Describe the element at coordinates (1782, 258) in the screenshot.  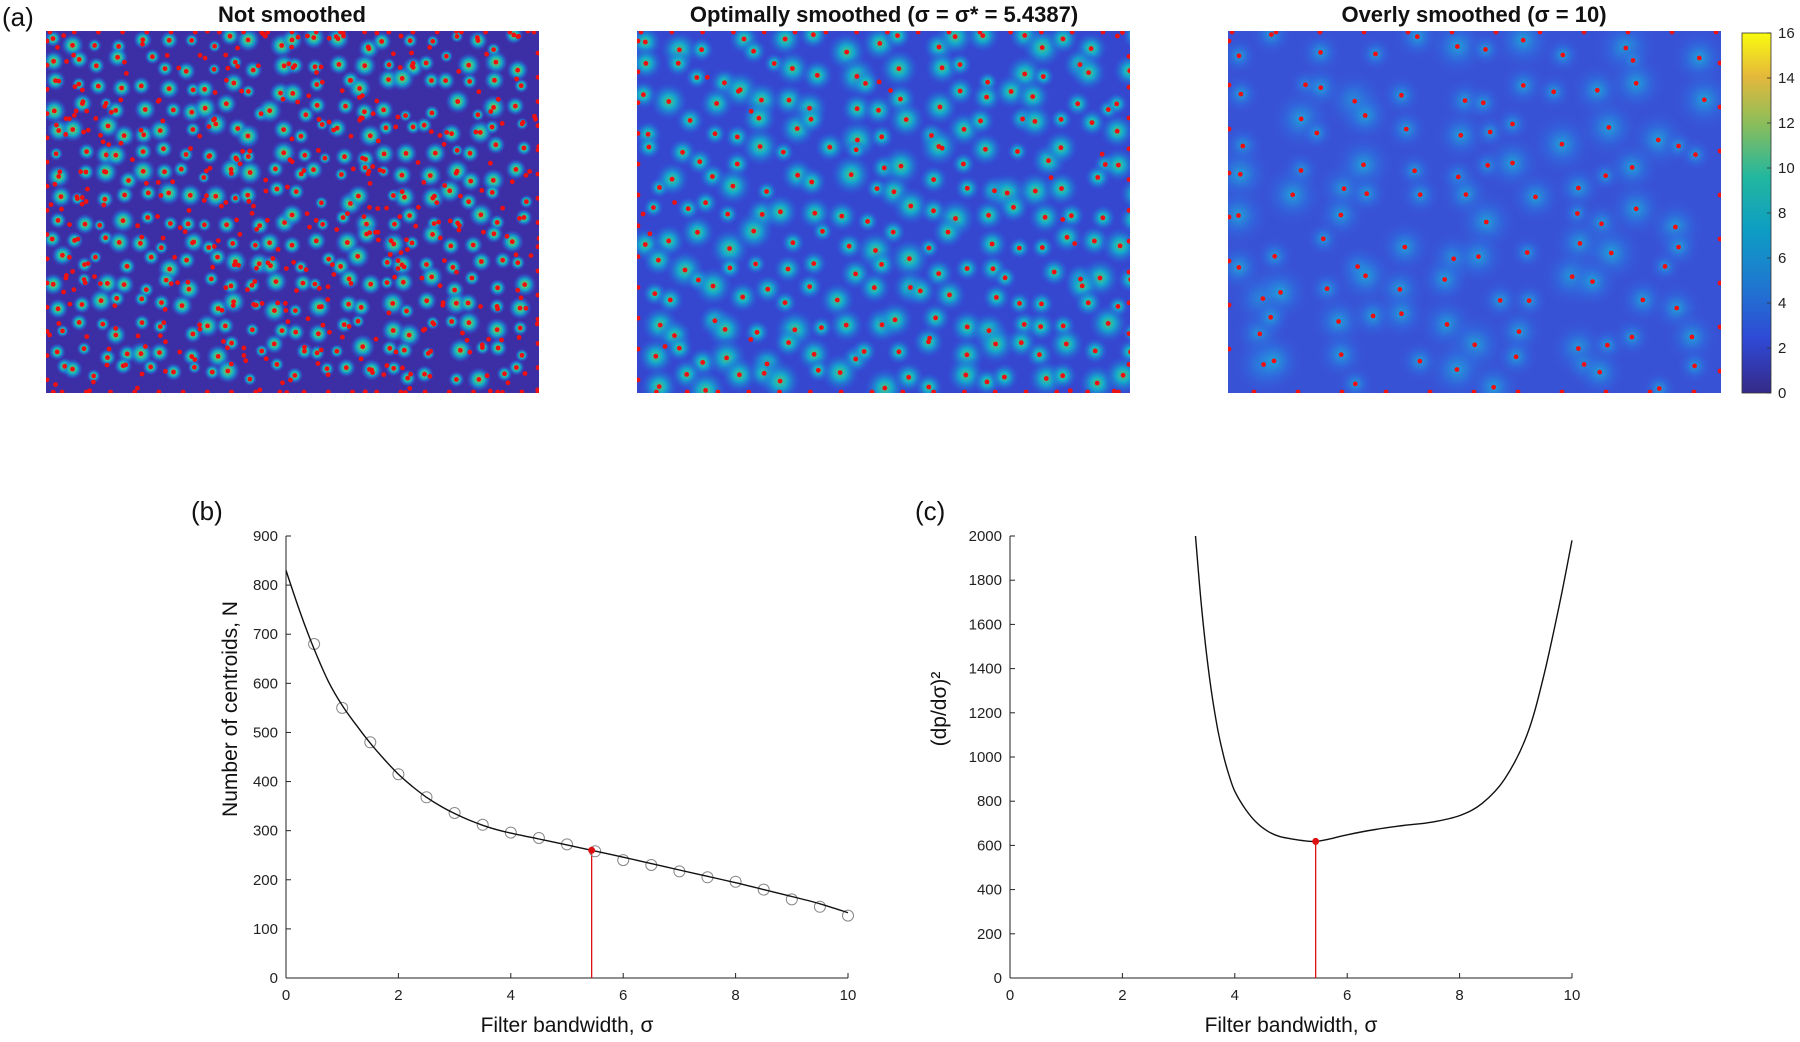
I see `colorbar-tick-label: 6` at that location.